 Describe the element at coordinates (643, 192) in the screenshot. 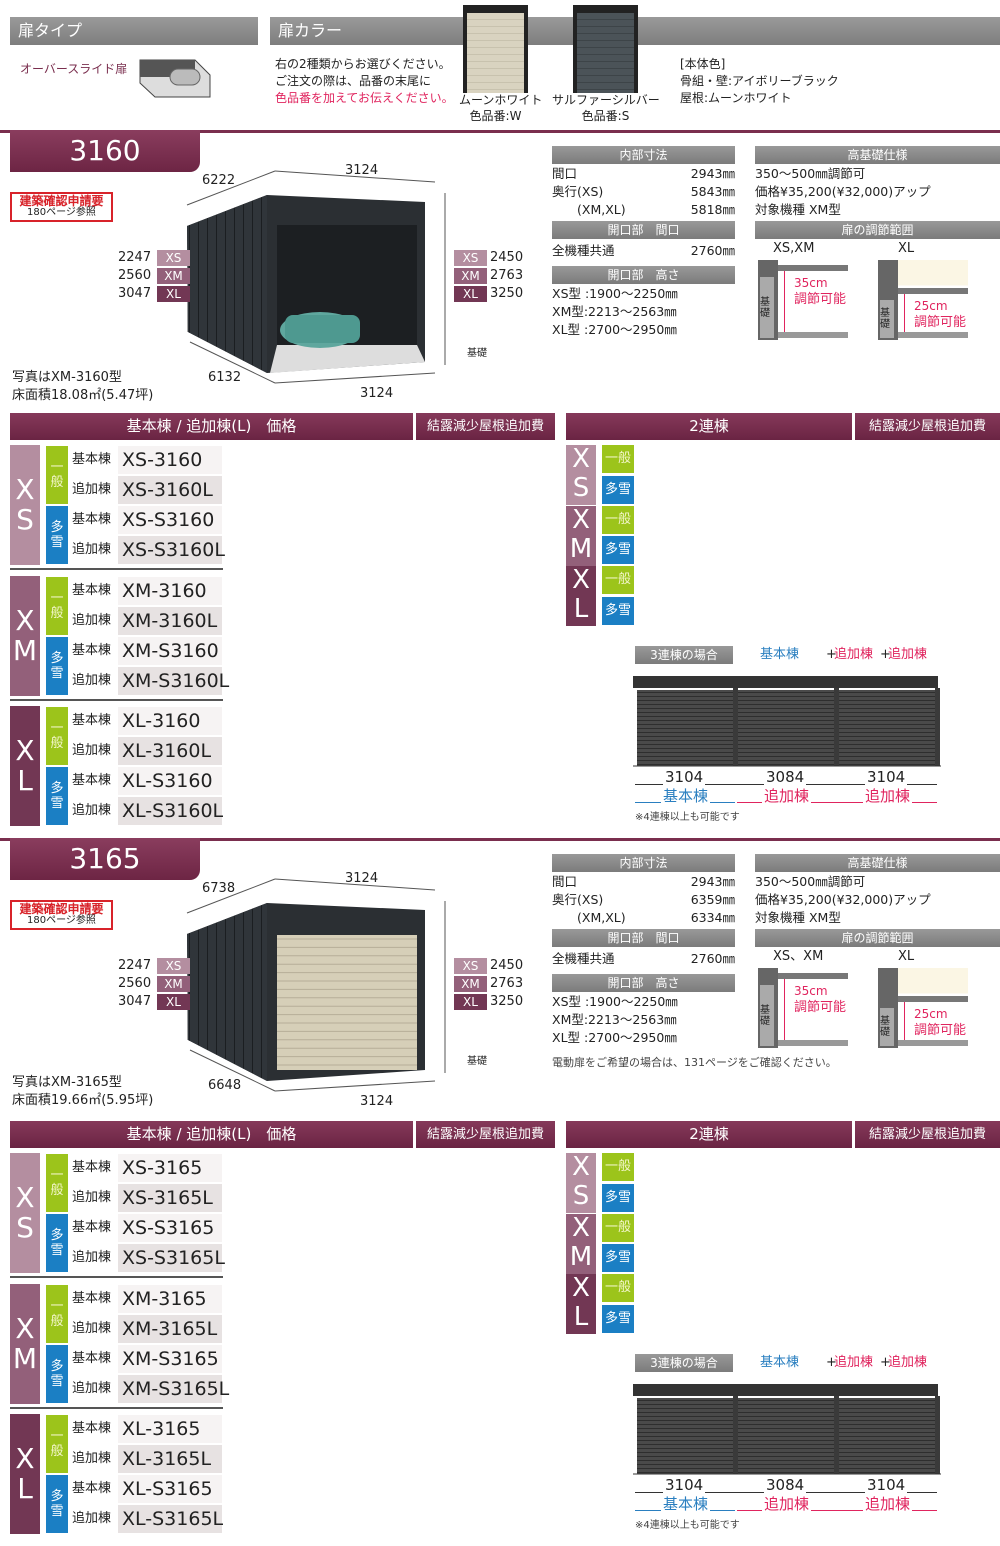

I see `interior-dim-row: 奥行(XS) 5843㎜` at that location.